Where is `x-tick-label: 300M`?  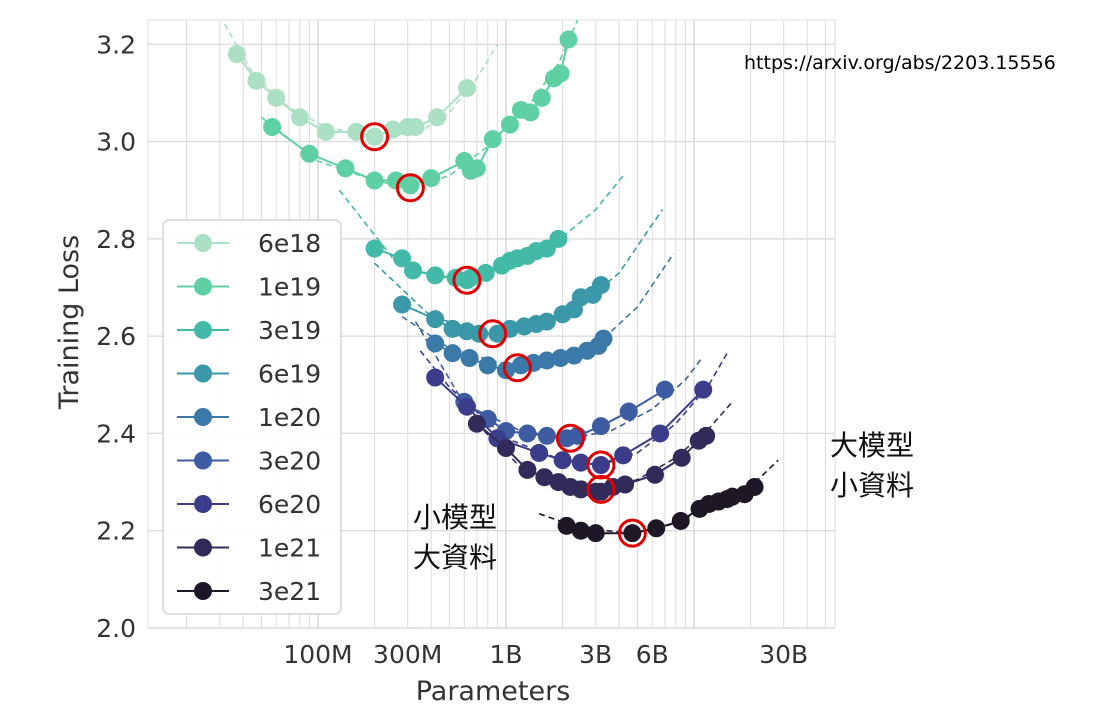 x-tick-label: 300M is located at coordinates (407, 654).